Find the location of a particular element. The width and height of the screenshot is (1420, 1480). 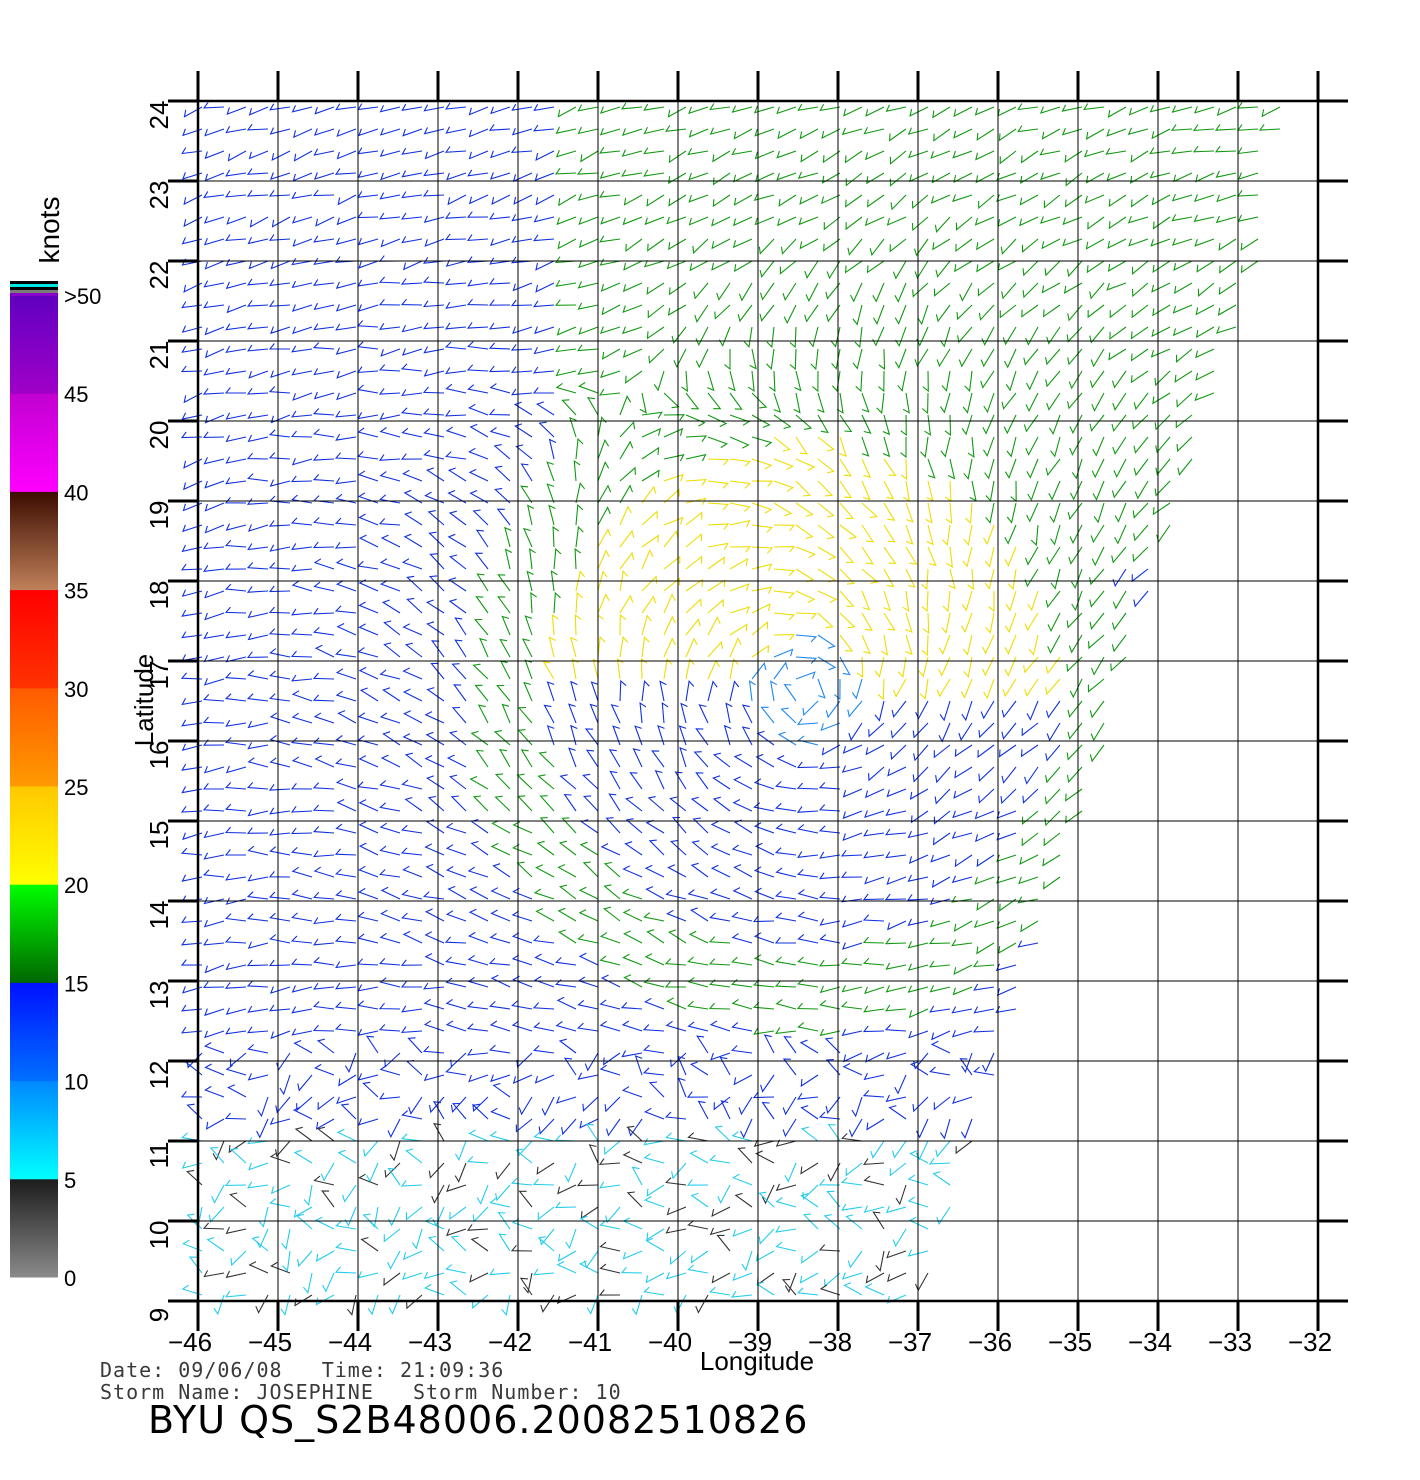

x-tick-label: −42 is located at coordinates (510, 1342).